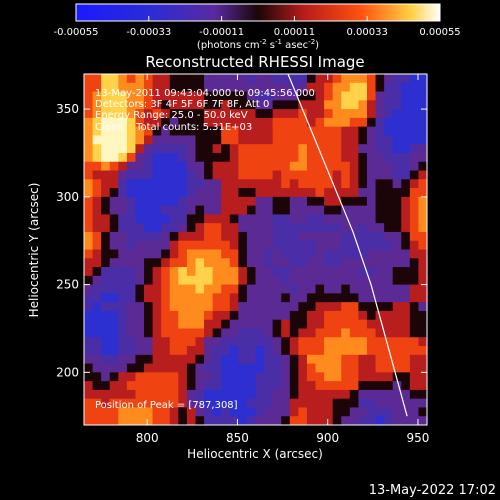 The height and width of the screenshot is (500, 500). What do you see at coordinates (166, 405) in the screenshot?
I see `peak-label: Position of Peak = [787,308]` at bounding box center [166, 405].